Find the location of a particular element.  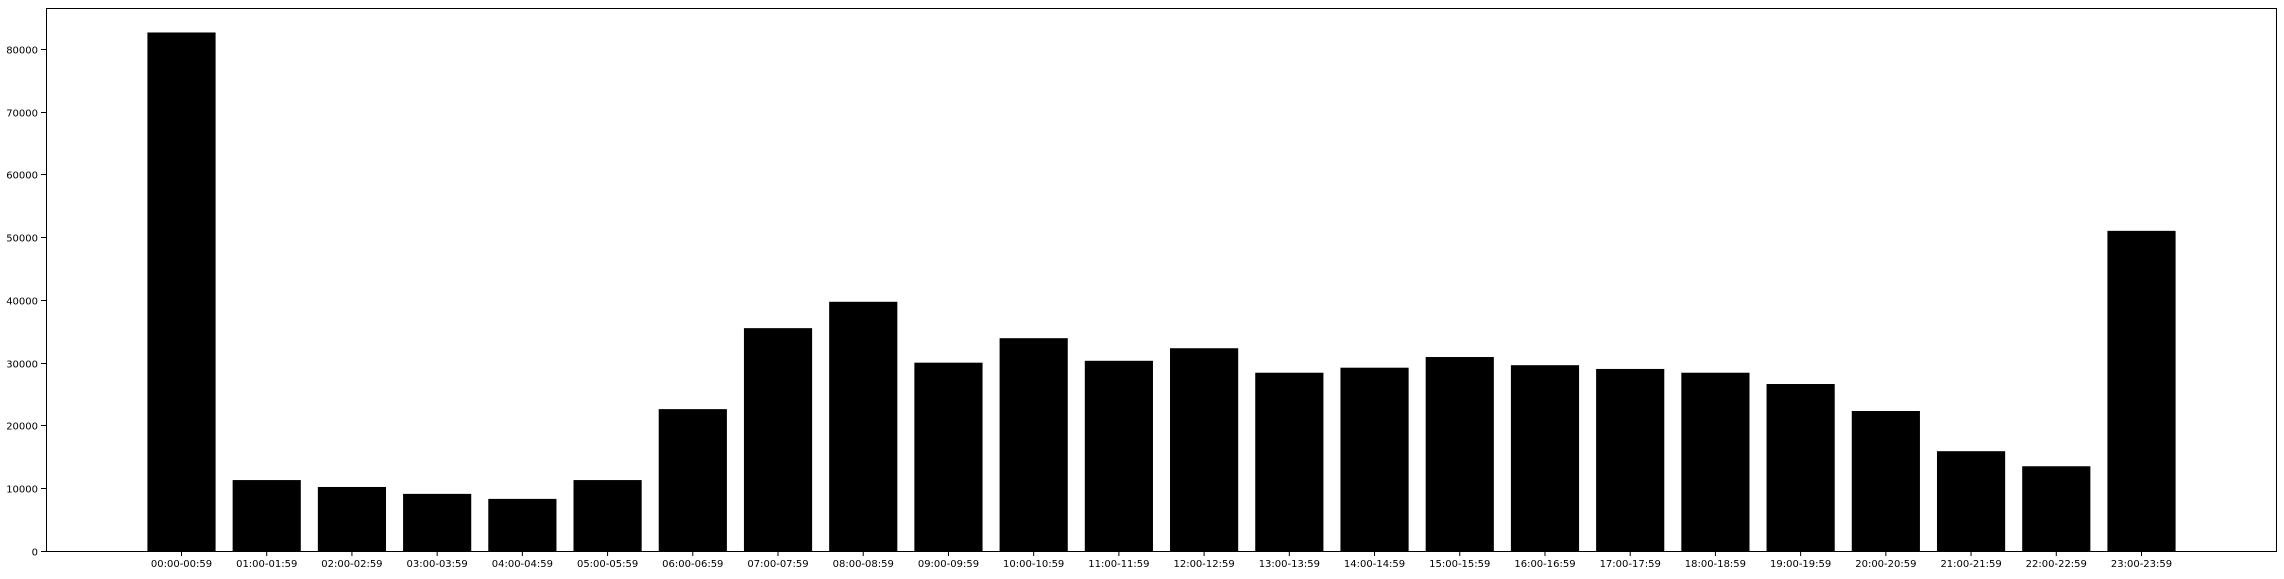

x-tick-label: 04:00-04:59 is located at coordinates (522, 564).